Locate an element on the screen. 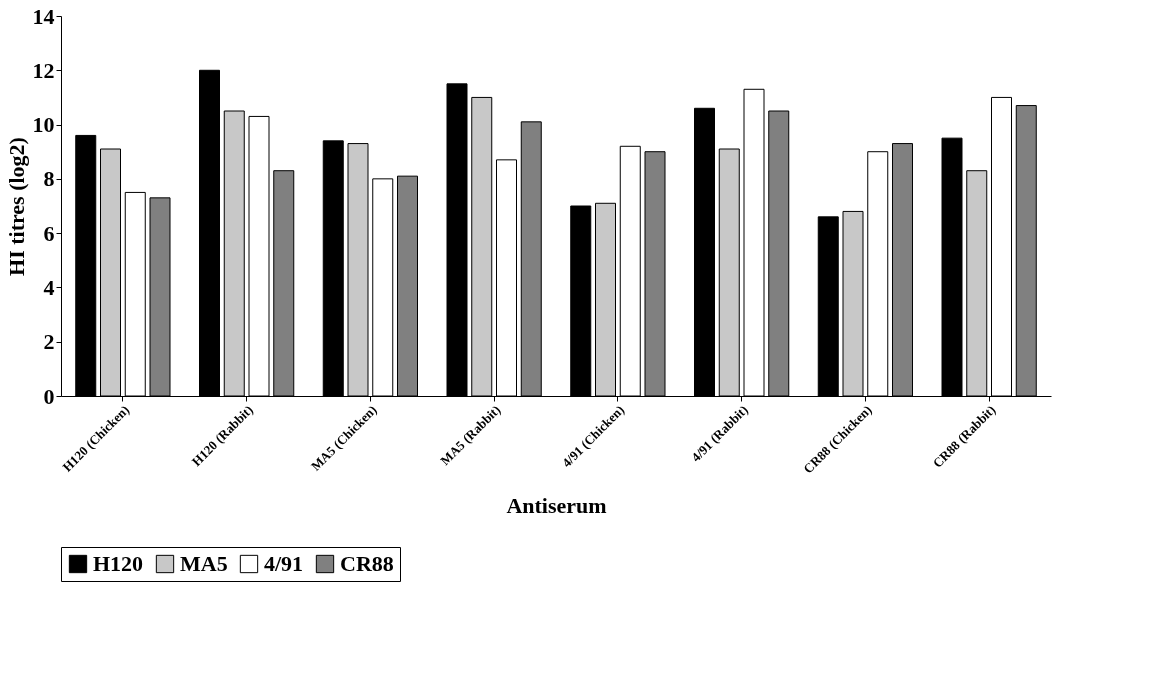 This screenshot has width=1154, height=688. y-tick-label: 10 is located at coordinates (43, 125).